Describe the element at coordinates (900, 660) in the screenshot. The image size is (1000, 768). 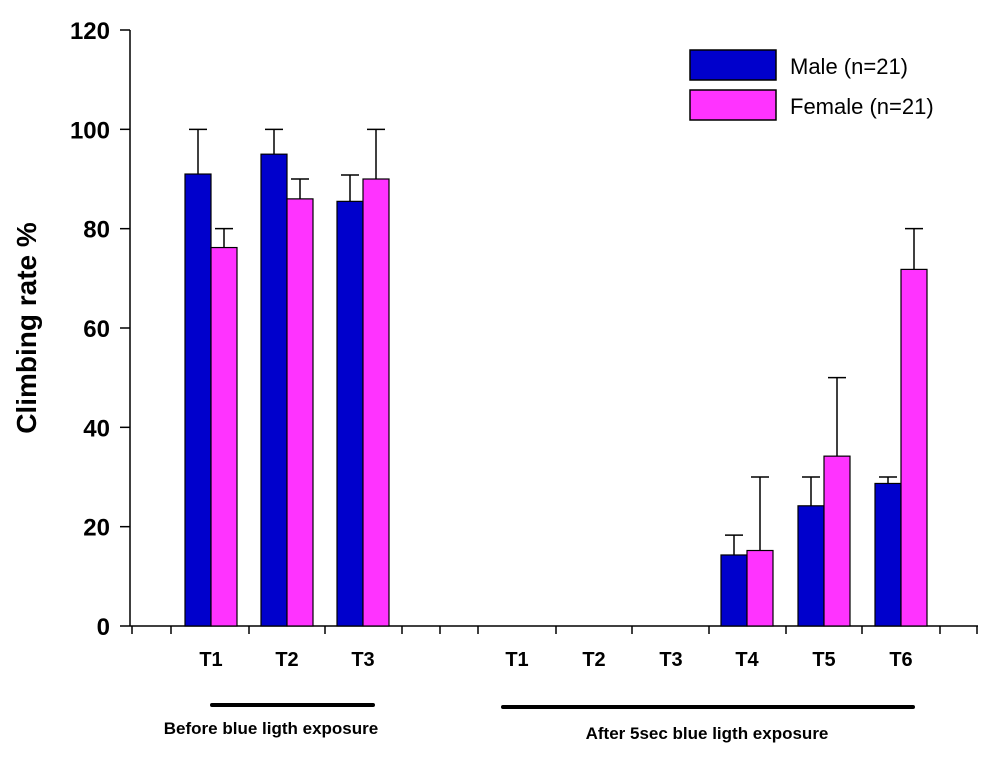
I see `x-tick-label: T6` at that location.